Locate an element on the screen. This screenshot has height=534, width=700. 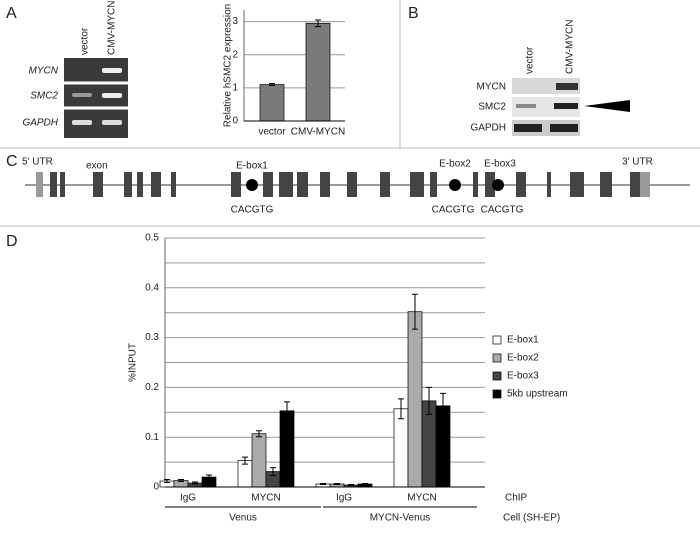
legend-label: 5kb upstream is located at coordinates (537, 394).